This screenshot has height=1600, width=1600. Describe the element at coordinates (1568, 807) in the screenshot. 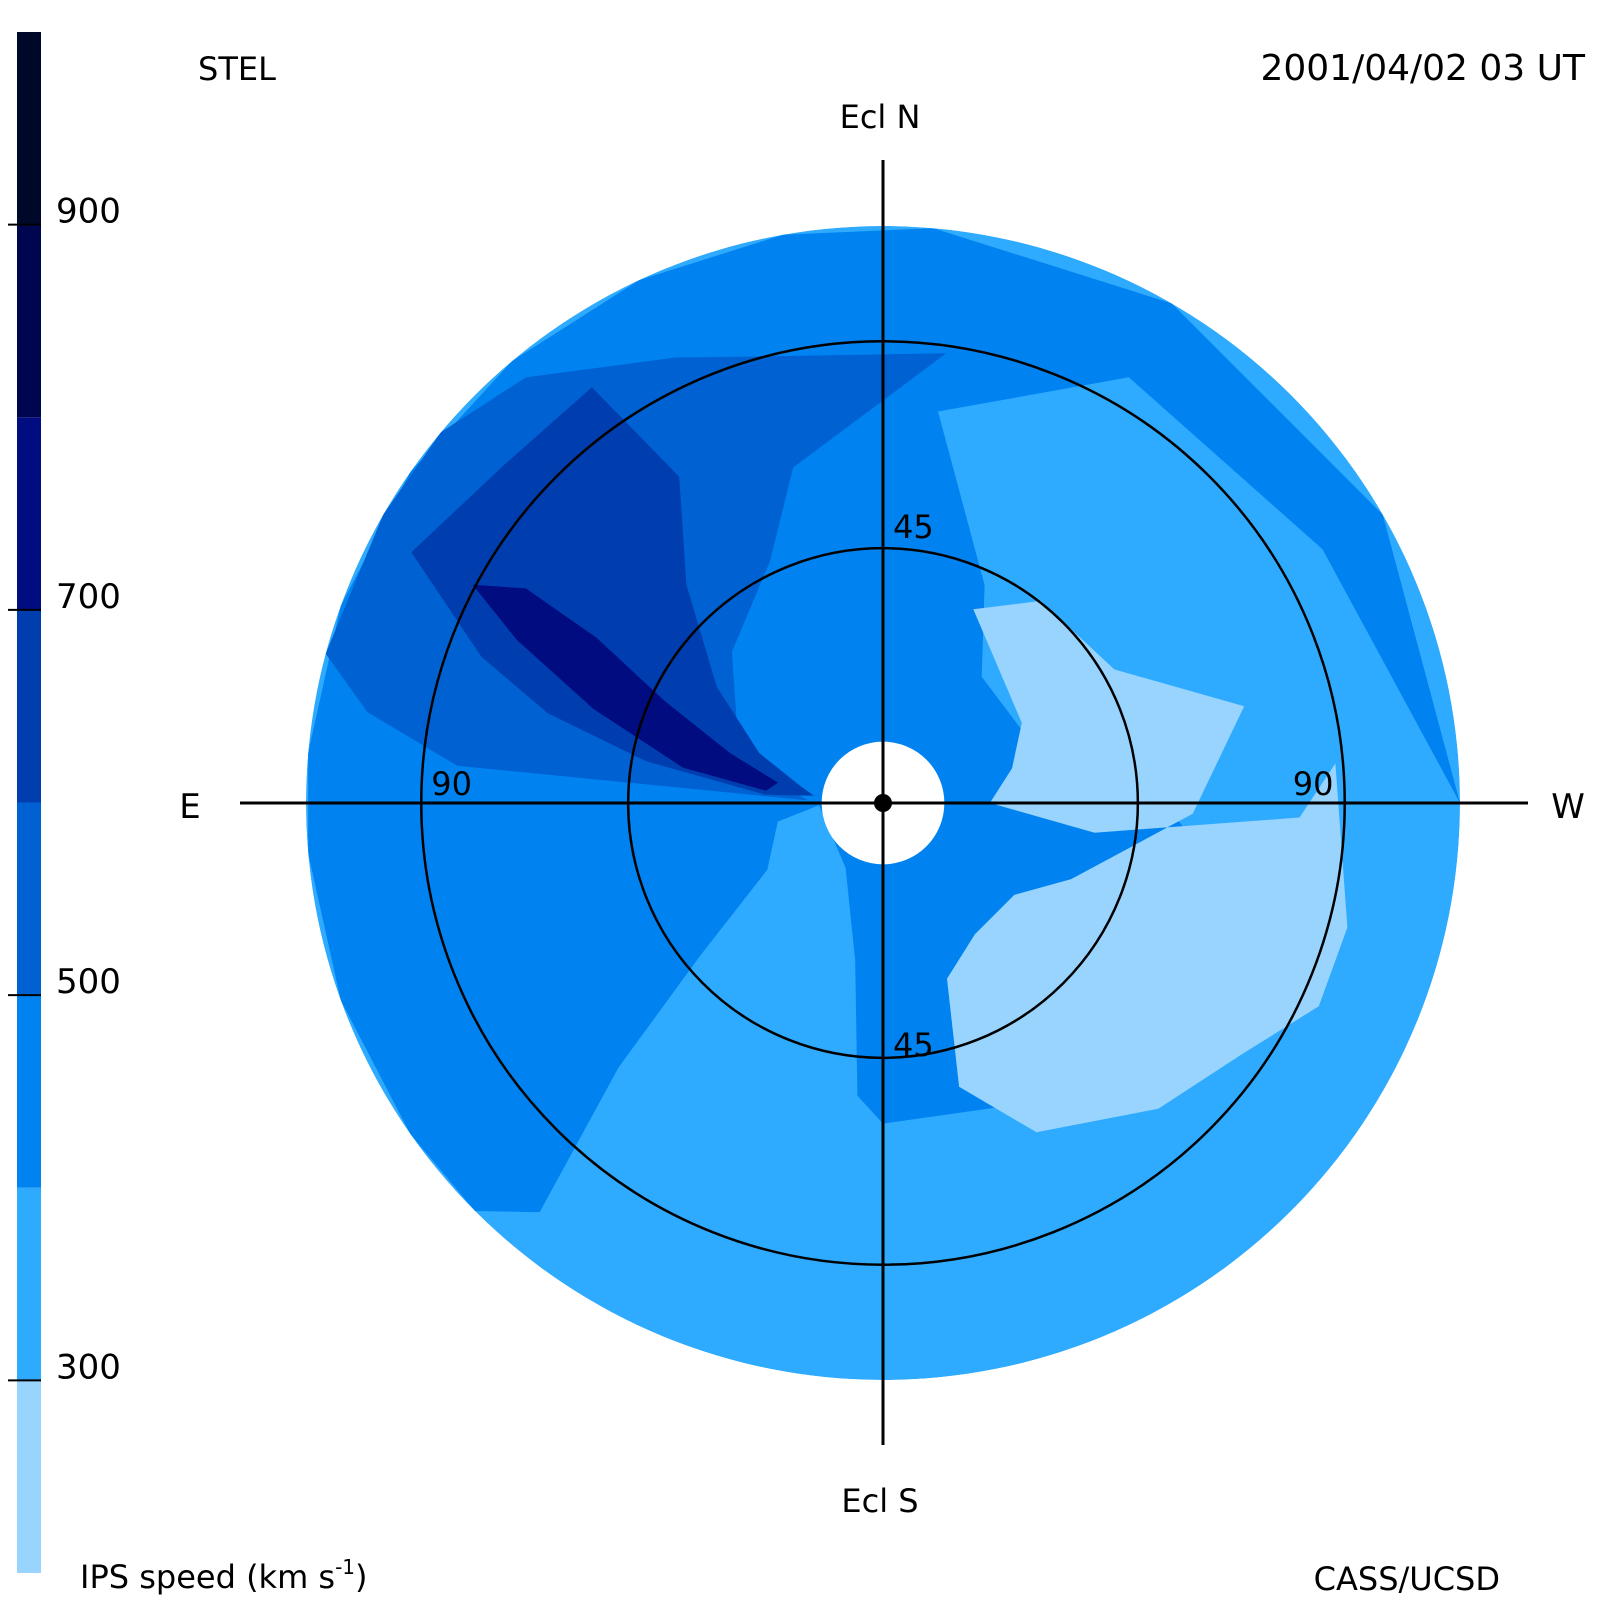

I see `direction-label-west: W` at that location.